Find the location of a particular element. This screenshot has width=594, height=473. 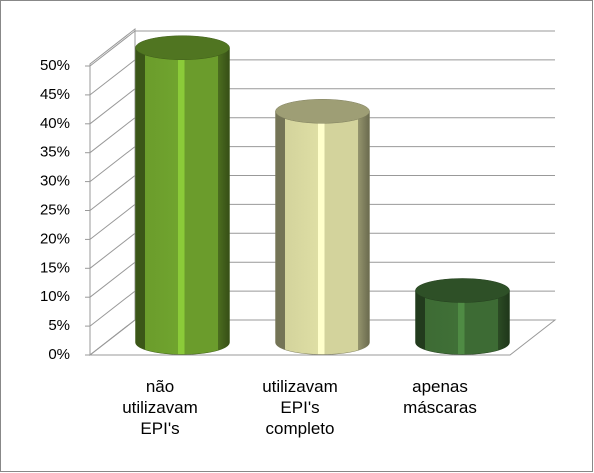

y-tick-label: 30% is located at coordinates (55, 181).